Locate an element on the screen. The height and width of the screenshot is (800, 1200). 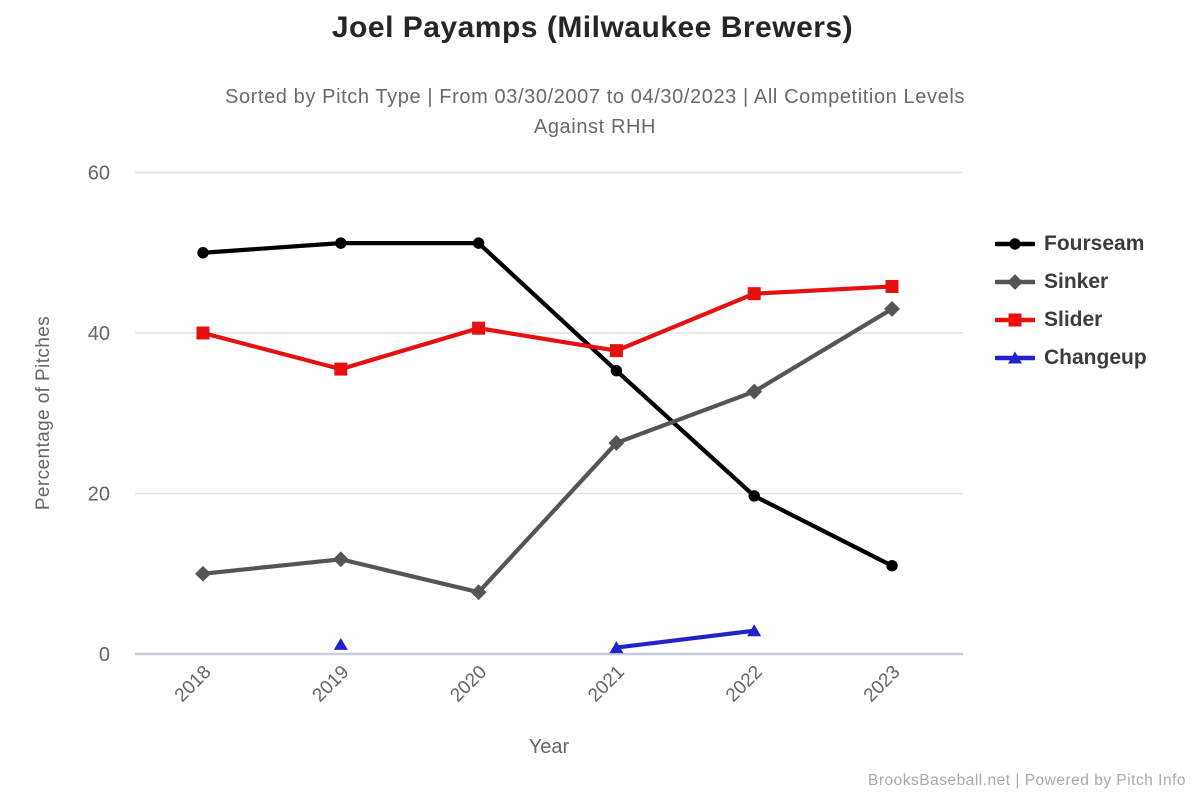
marker-fourseam-2019 is located at coordinates (341, 243).